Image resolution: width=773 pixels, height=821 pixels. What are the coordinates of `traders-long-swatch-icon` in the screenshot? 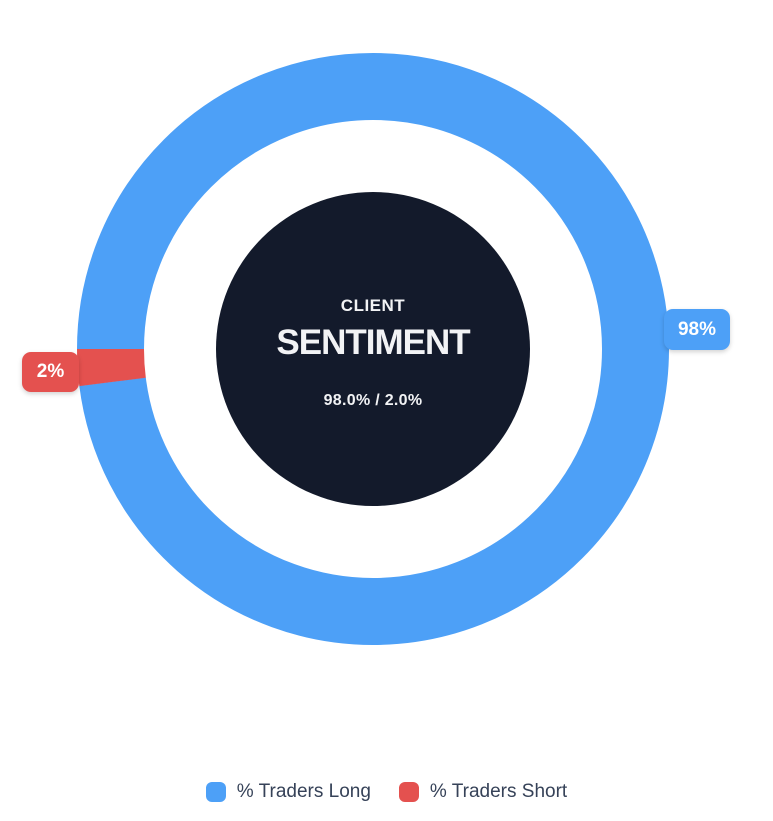 It's located at (215, 792).